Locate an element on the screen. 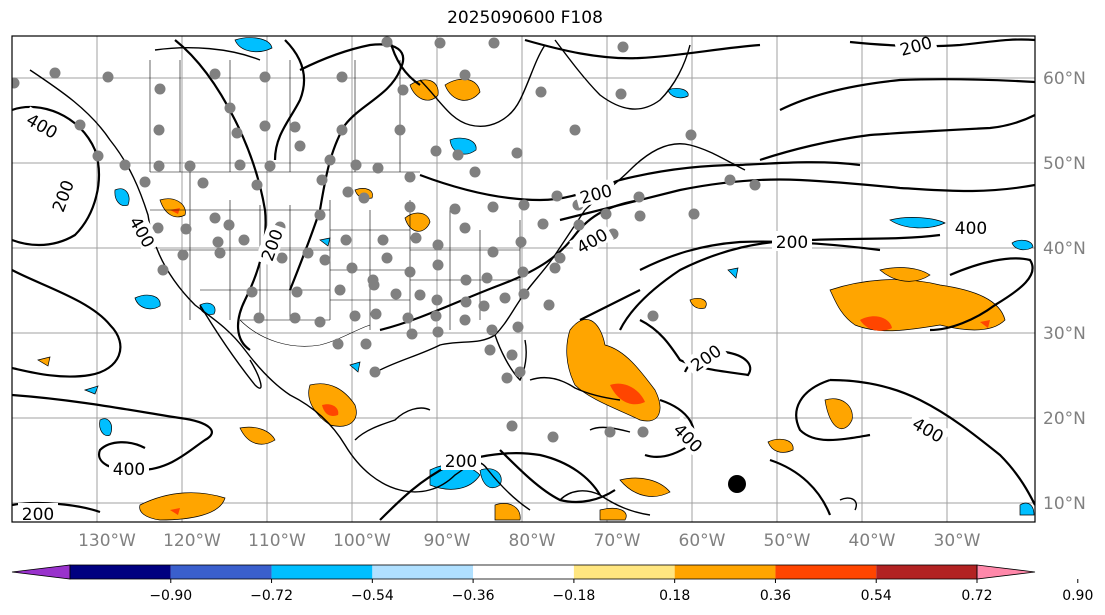 The width and height of the screenshot is (1105, 615). latitude-label: 60°N is located at coordinates (1064, 79).